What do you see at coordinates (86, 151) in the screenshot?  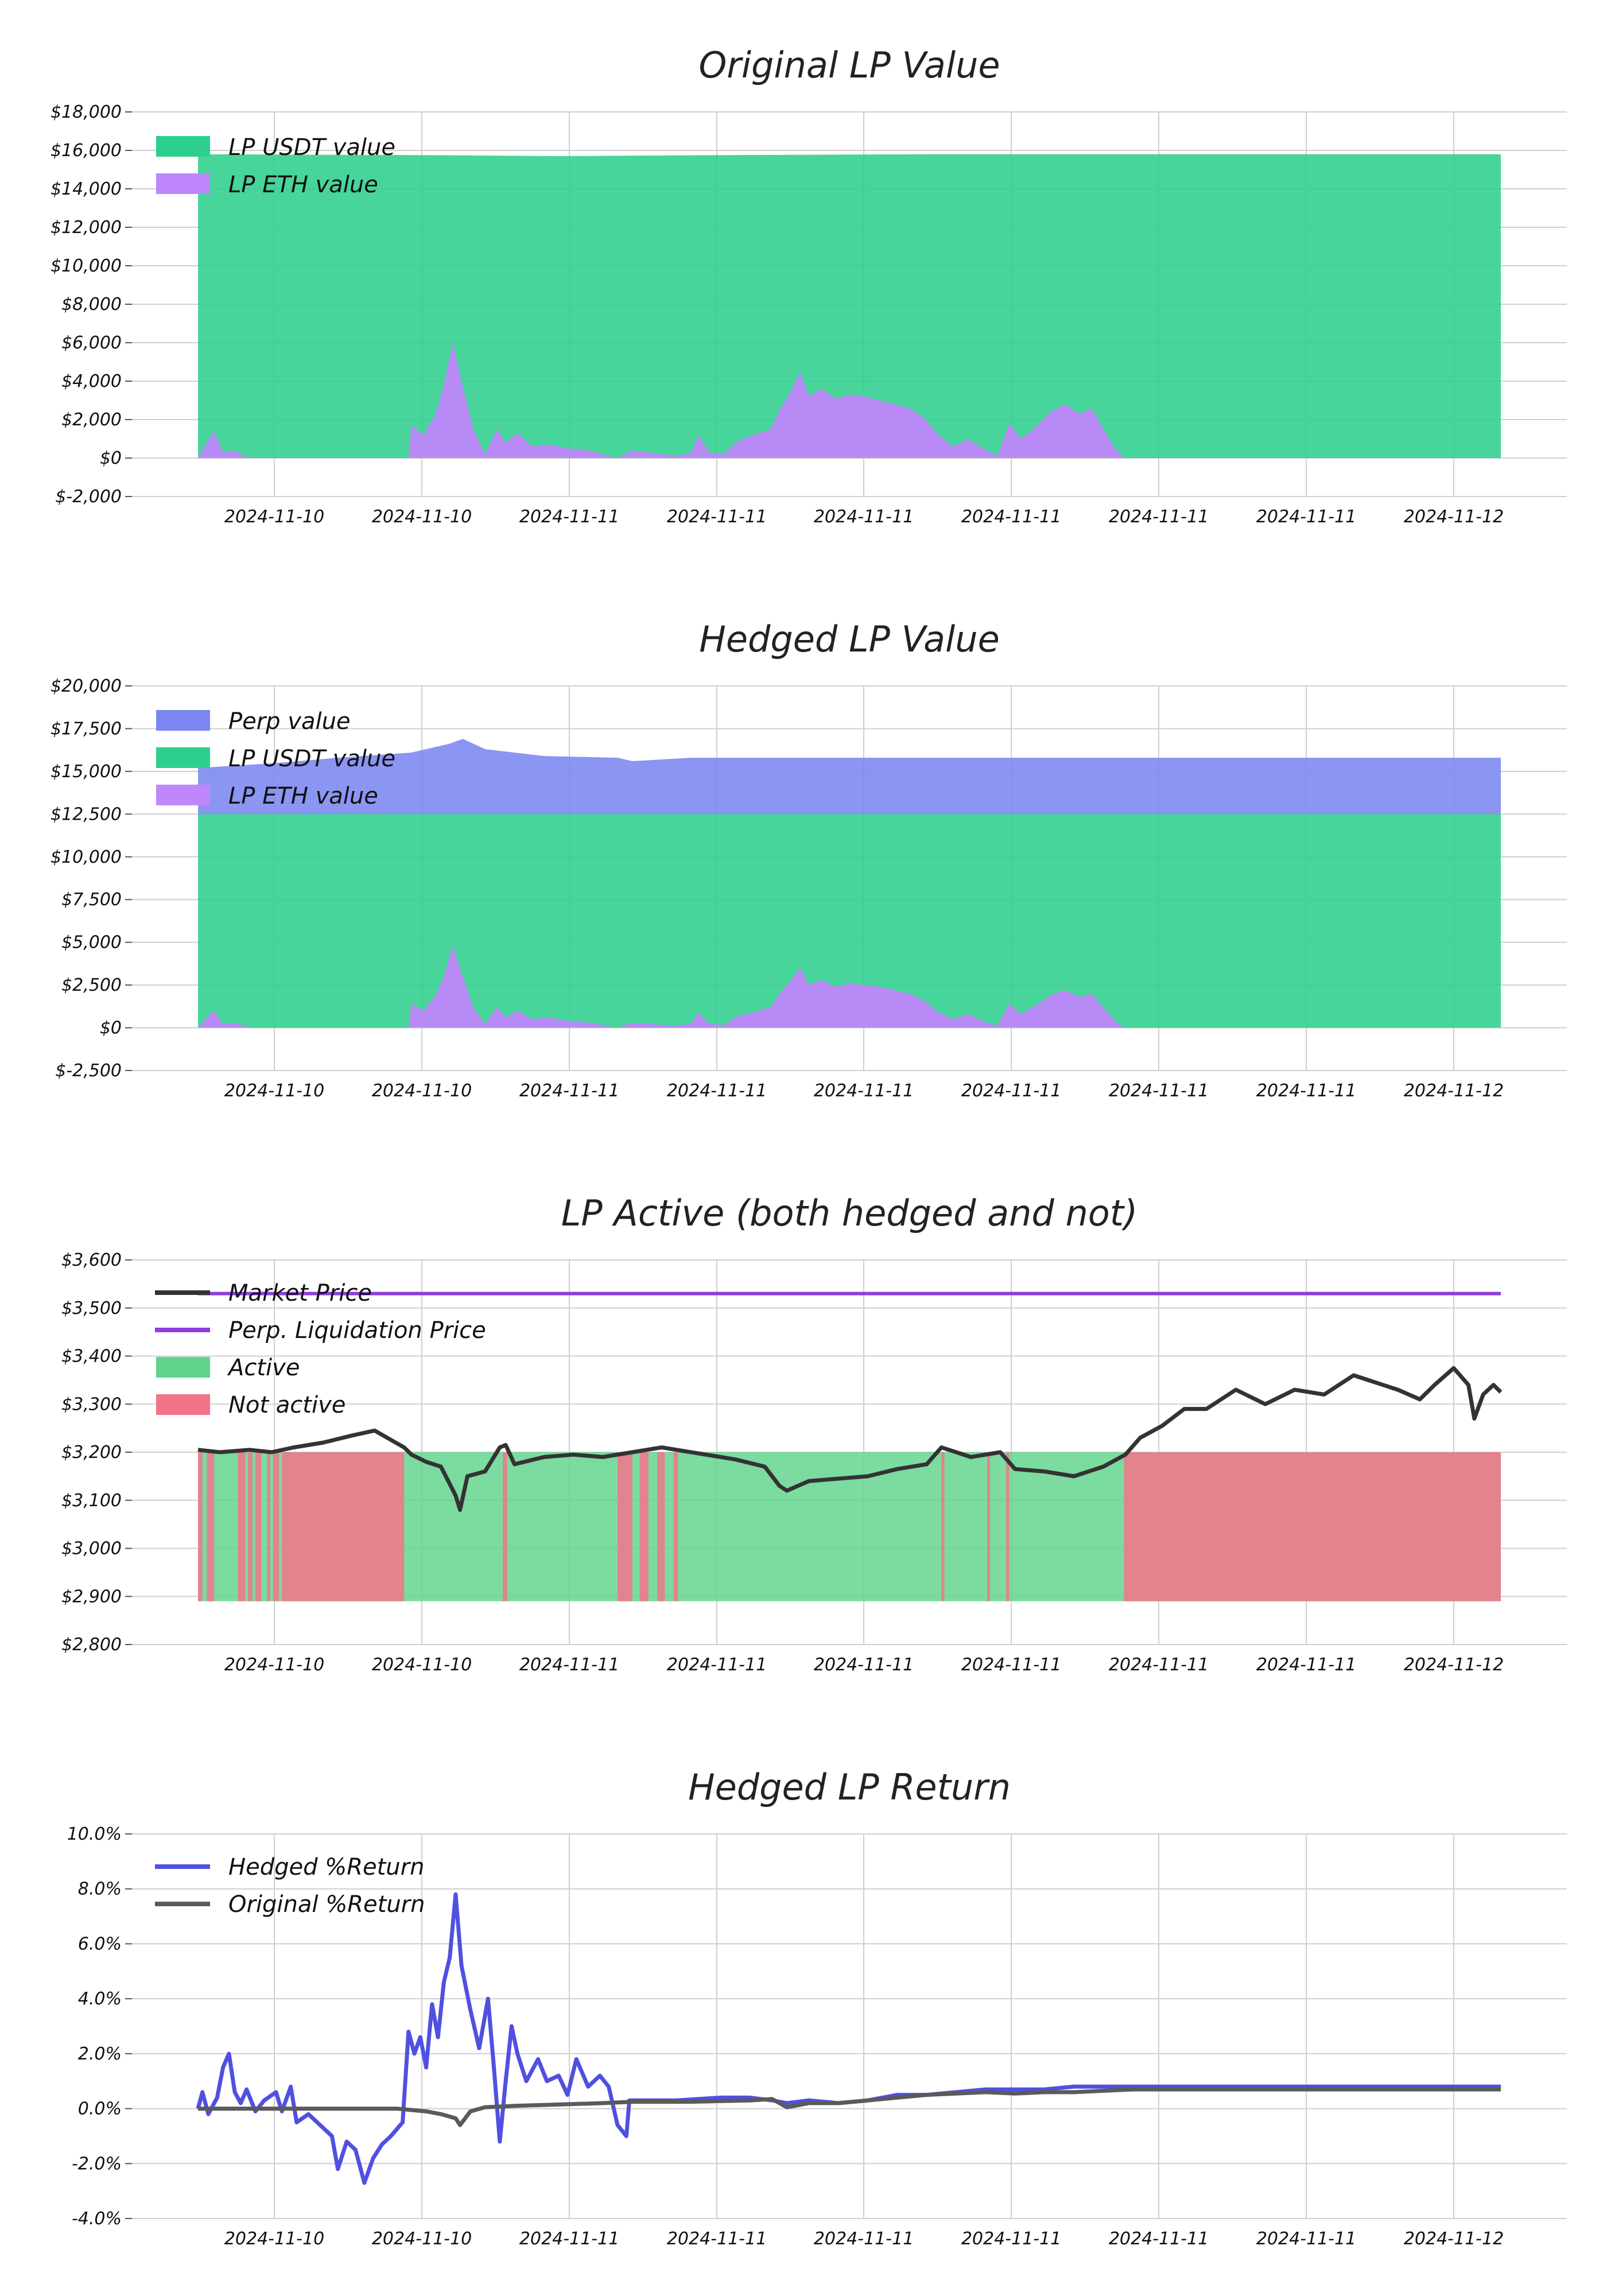 I see `y-tick-label: $16,000` at bounding box center [86, 151].